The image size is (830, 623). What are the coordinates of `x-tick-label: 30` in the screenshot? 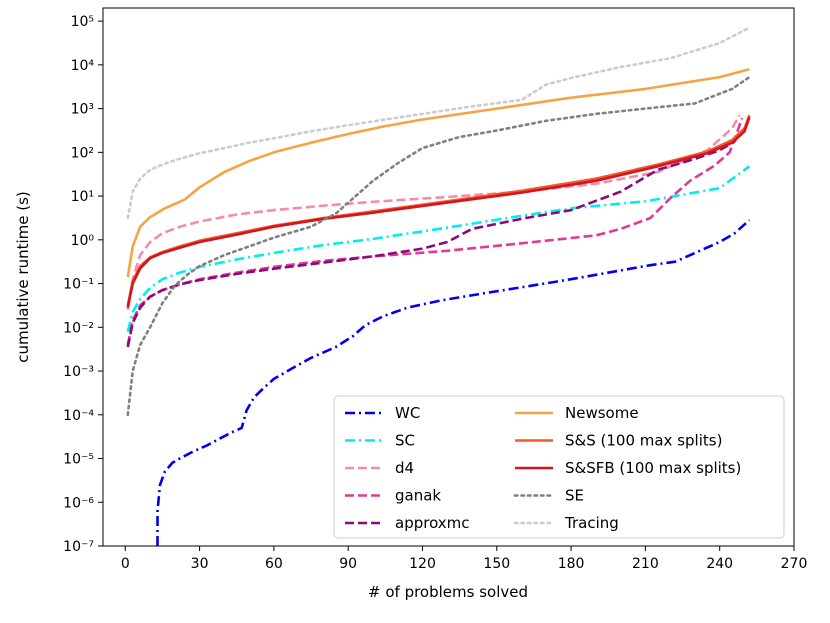 It's located at (200, 564).